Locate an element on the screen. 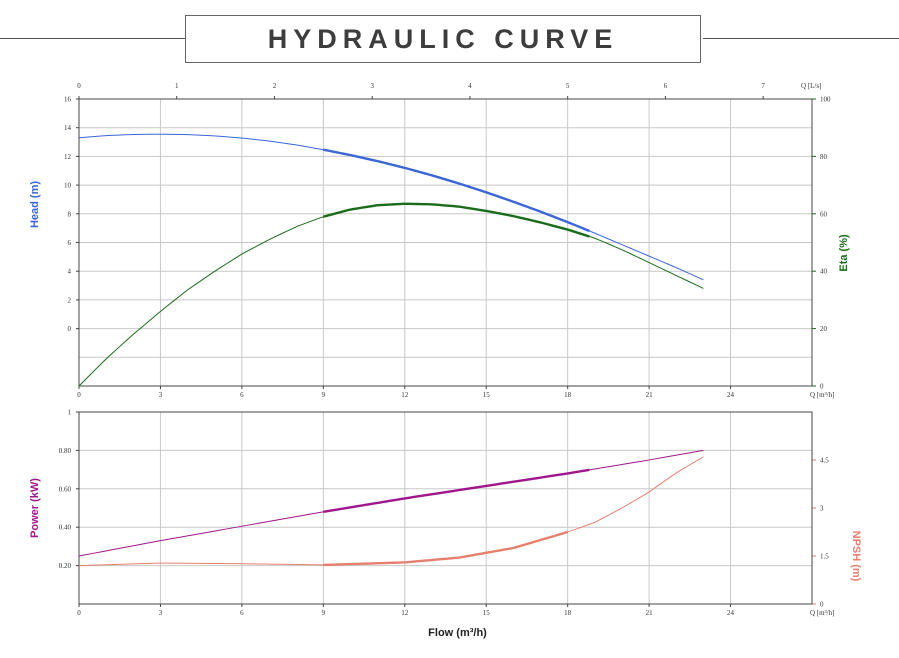 Image resolution: width=899 pixels, height=658 pixels. page-title: HYDRAULIC CURVE is located at coordinates (443, 38).